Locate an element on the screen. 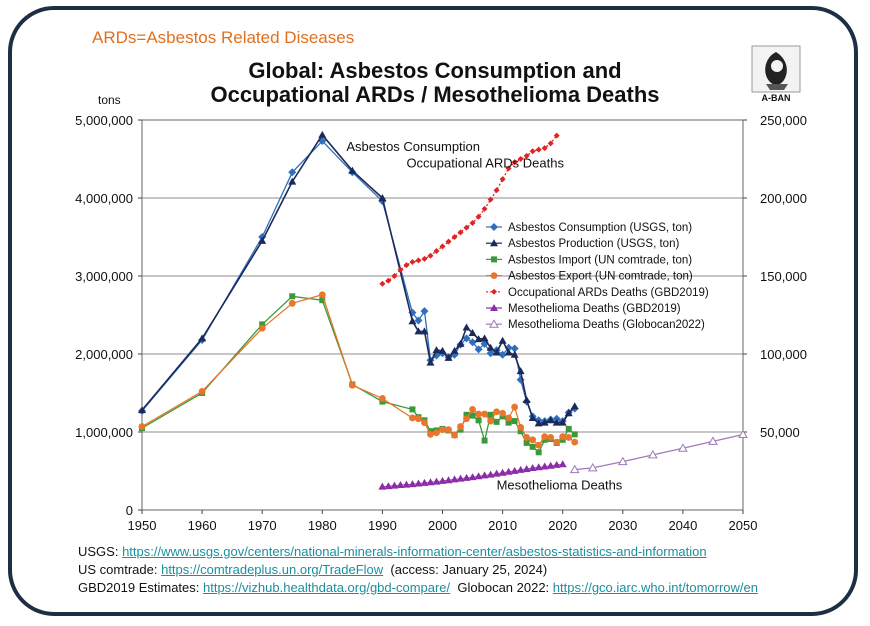 Image resolution: width=870 pixels, height=626 pixels. source-usgs-label: USGS: is located at coordinates (100, 551).